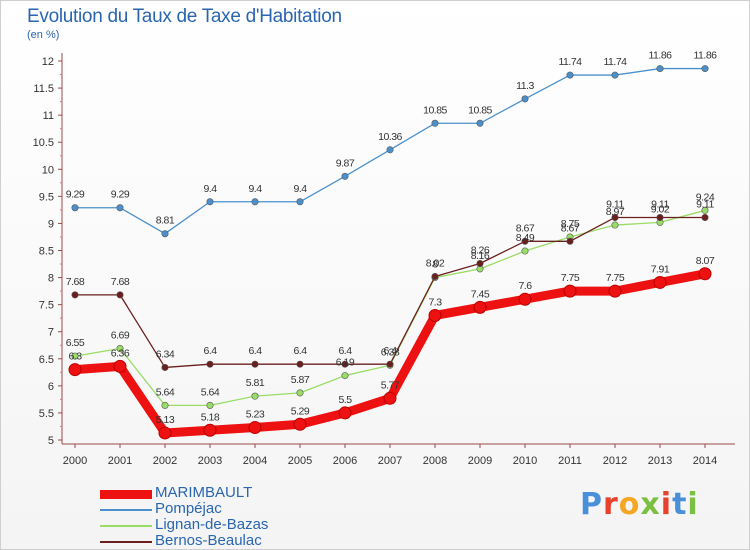 The width and height of the screenshot is (750, 550). I want to click on y-tick-label: 6.5, so click(46, 360).